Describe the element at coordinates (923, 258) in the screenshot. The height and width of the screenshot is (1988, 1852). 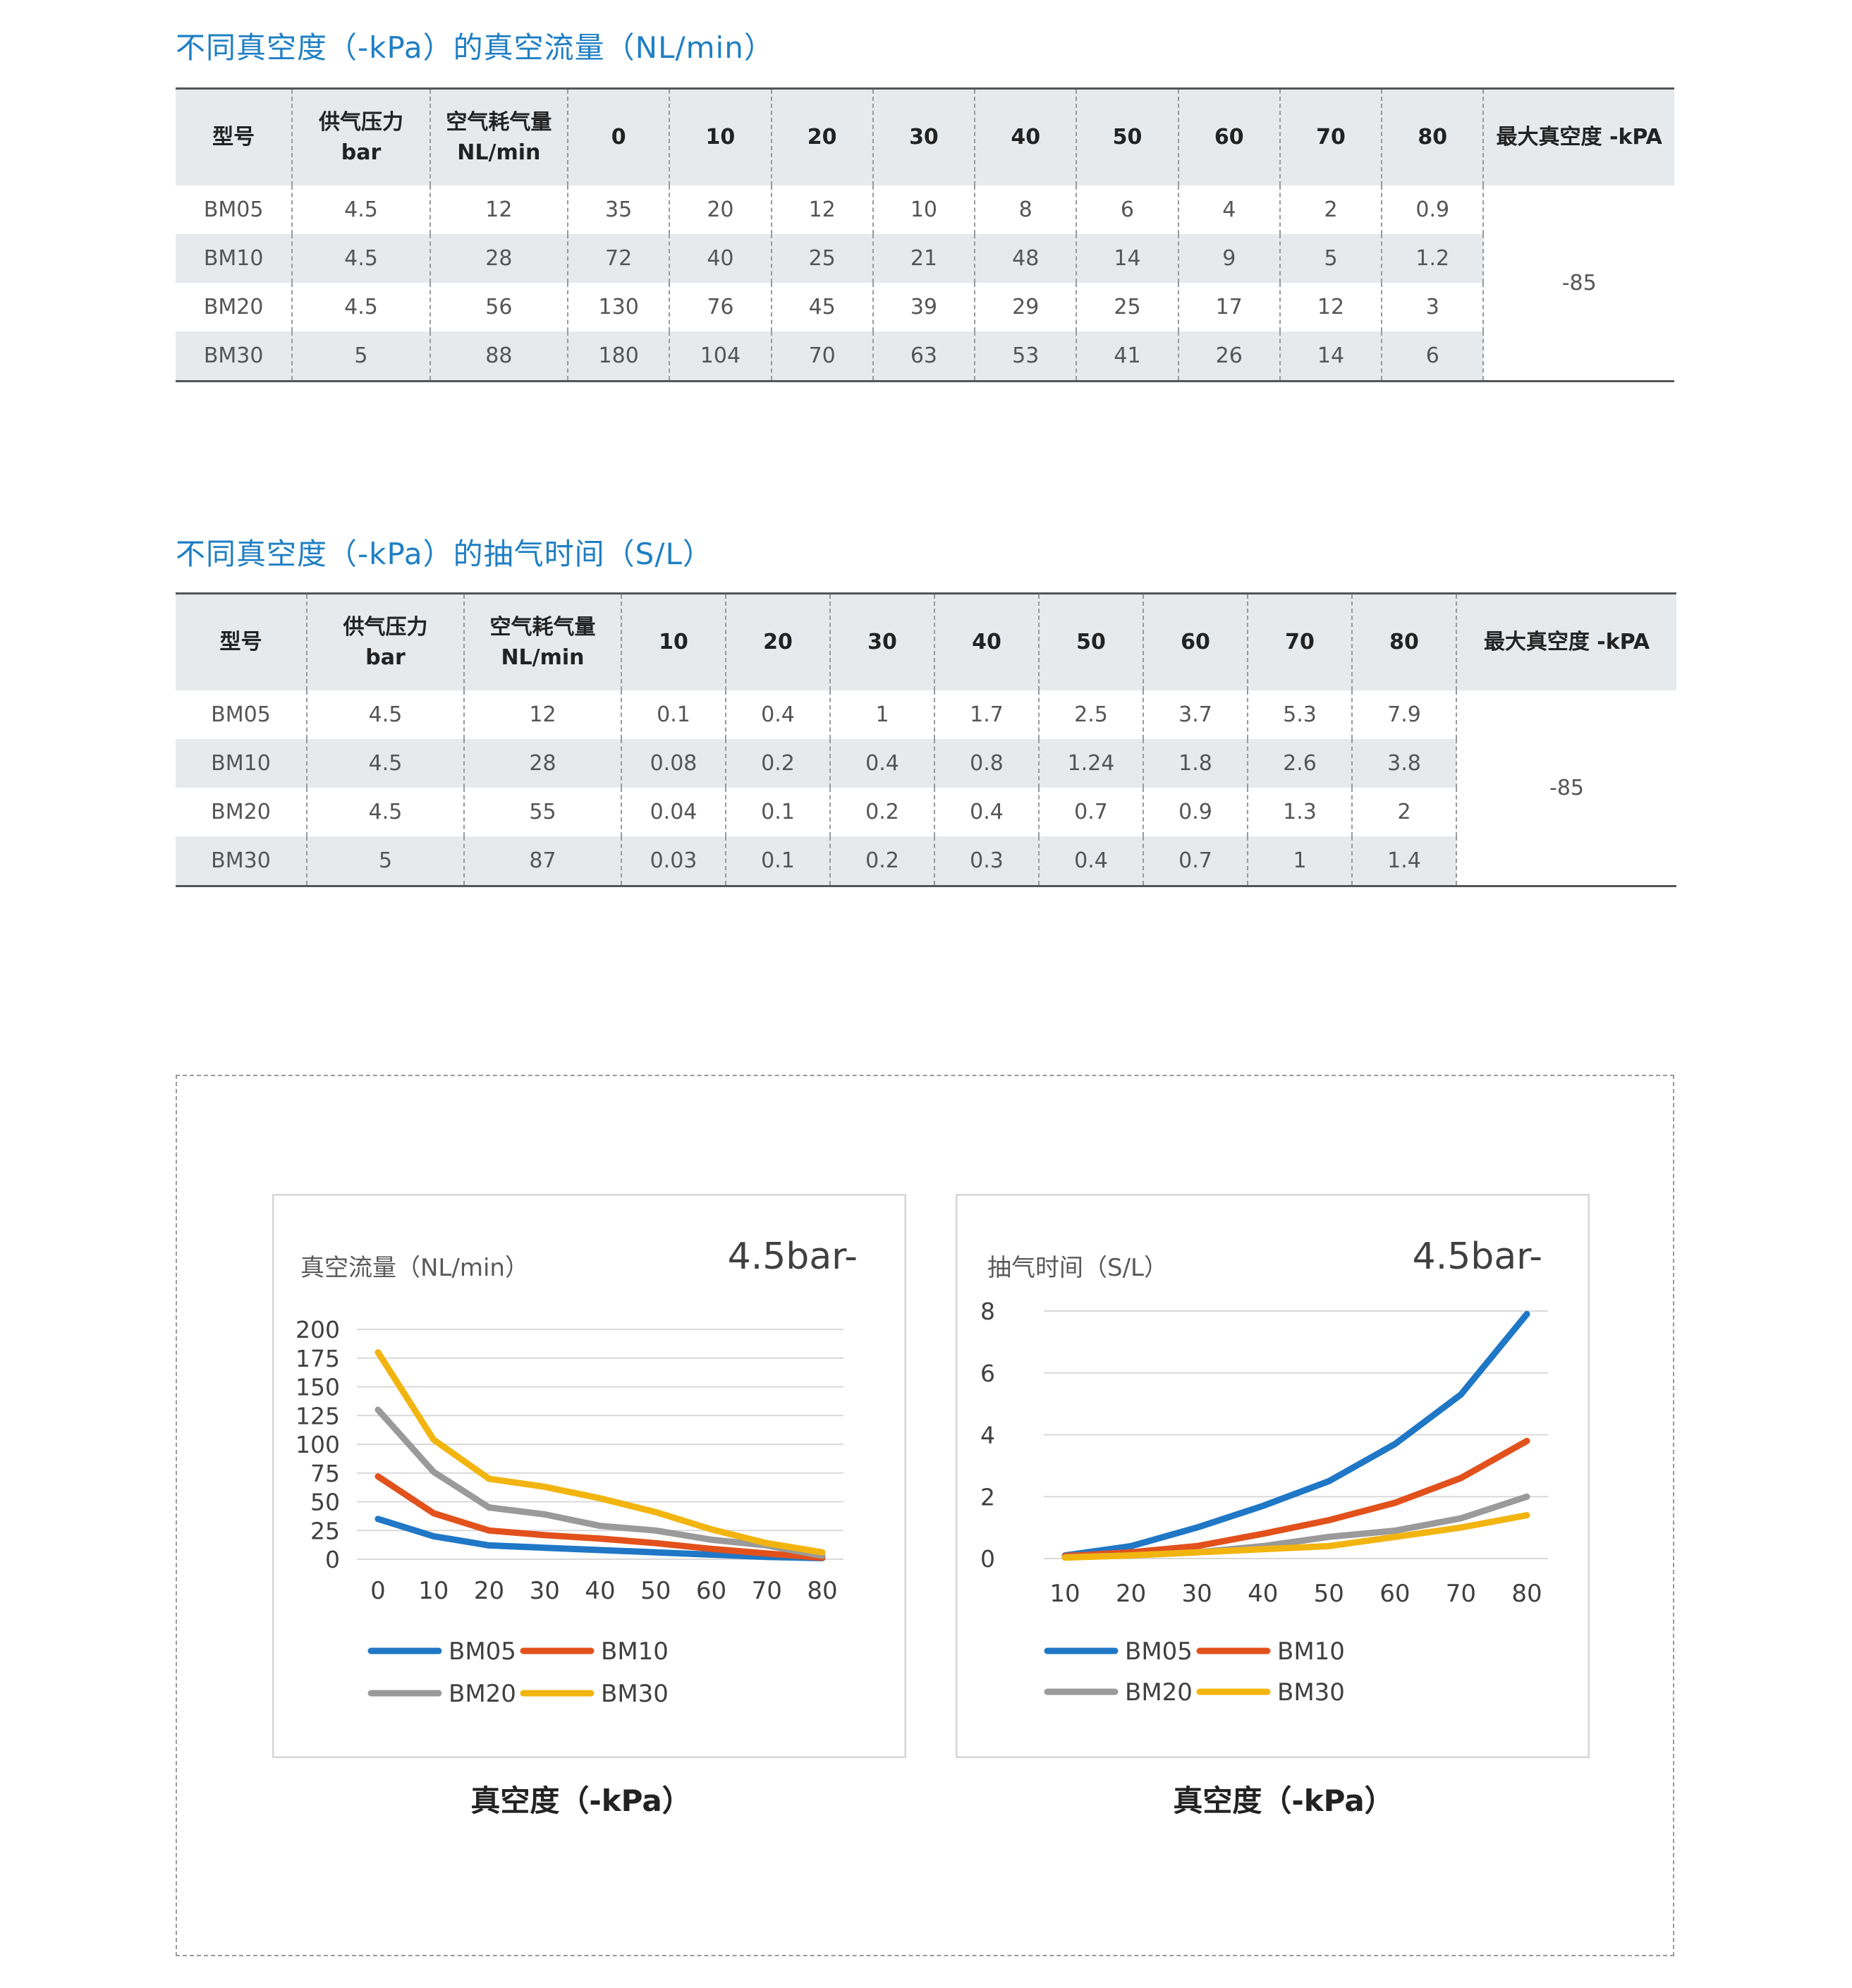
I see `cell-value: 21` at that location.